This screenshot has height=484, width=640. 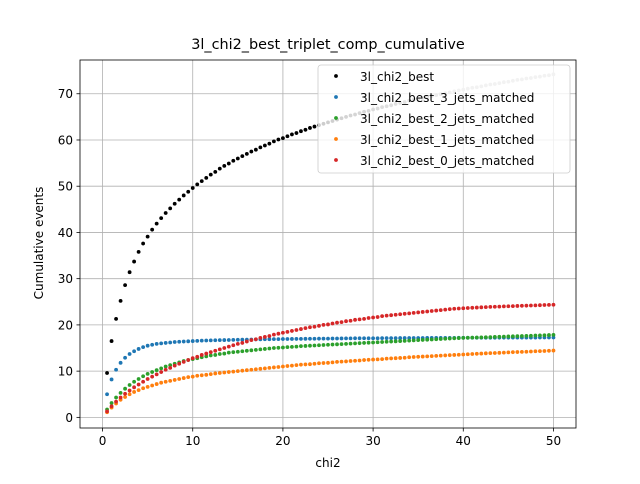 I want to click on x-tick-label: 10, so click(x=192, y=441).